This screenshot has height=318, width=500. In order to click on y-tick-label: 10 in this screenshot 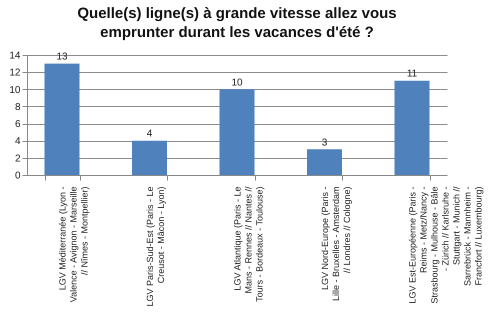, I will do `click(15, 90)`.